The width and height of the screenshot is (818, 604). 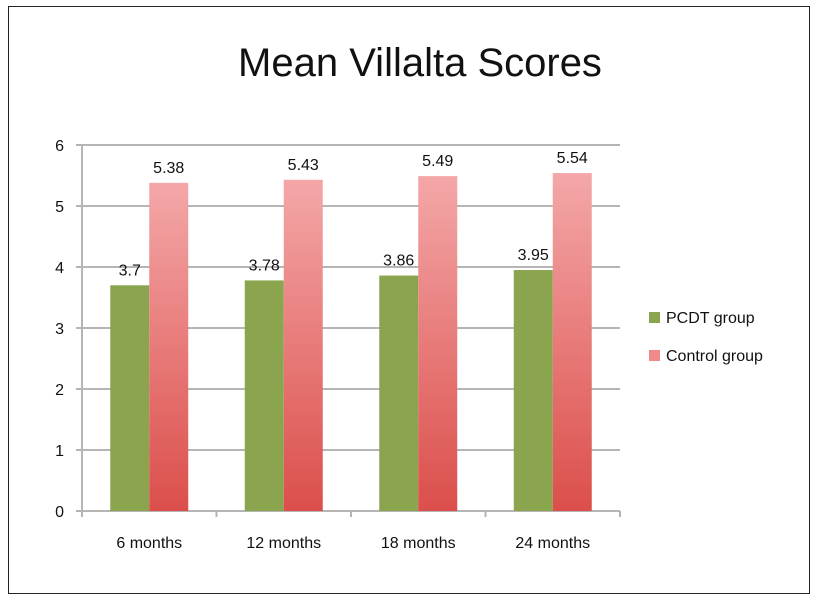 What do you see at coordinates (714, 356) in the screenshot?
I see `legend-label: Control group` at bounding box center [714, 356].